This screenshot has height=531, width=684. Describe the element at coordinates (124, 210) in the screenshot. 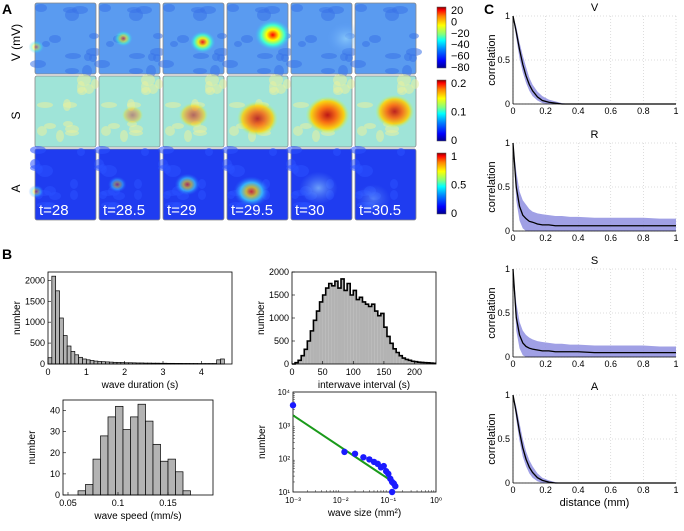

I see `time-label: t=28.5` at that location.